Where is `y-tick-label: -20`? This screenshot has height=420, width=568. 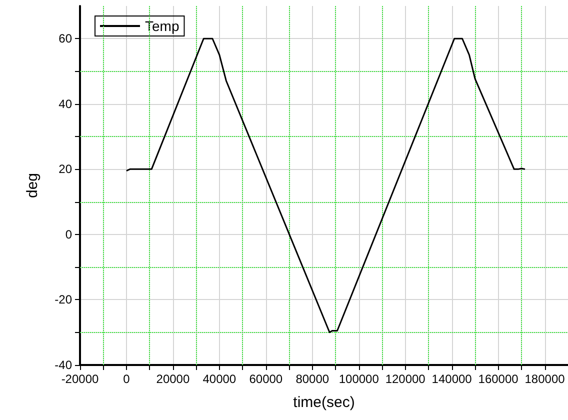
y-tick-label: -20 is located at coordinates (63, 299).